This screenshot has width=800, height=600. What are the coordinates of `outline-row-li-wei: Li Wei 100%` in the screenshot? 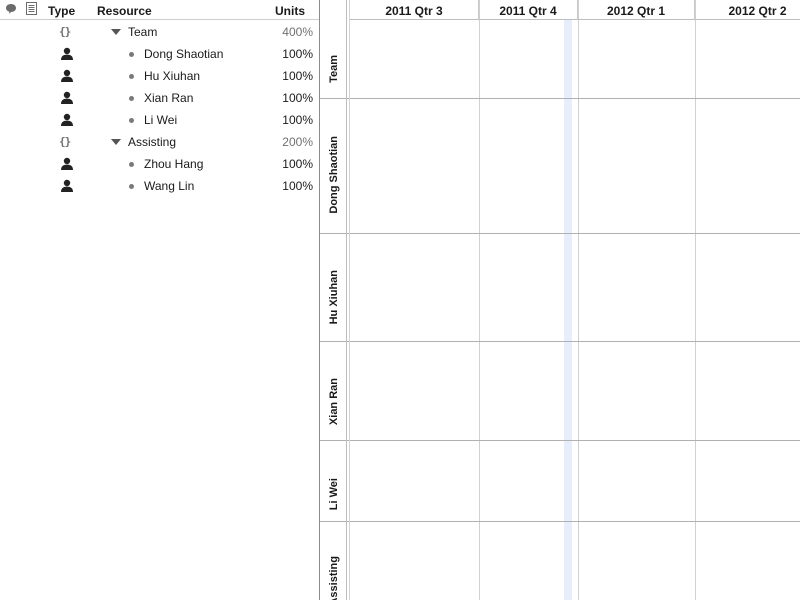 It's located at (159, 120).